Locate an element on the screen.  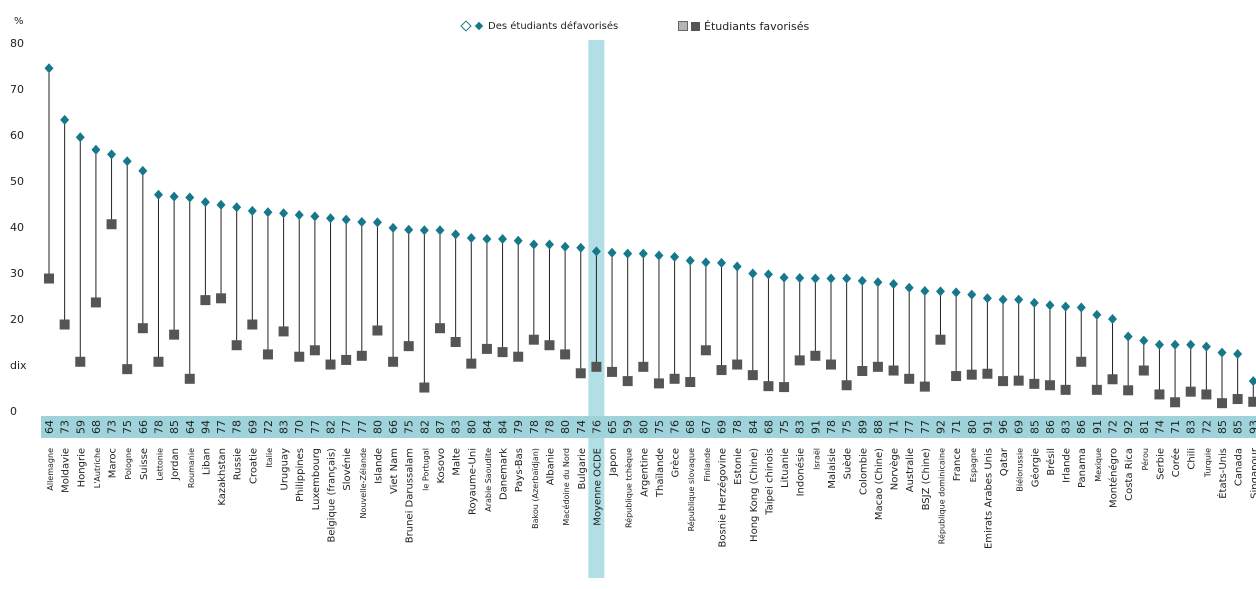
code-label: 68 is located at coordinates (96, 427).